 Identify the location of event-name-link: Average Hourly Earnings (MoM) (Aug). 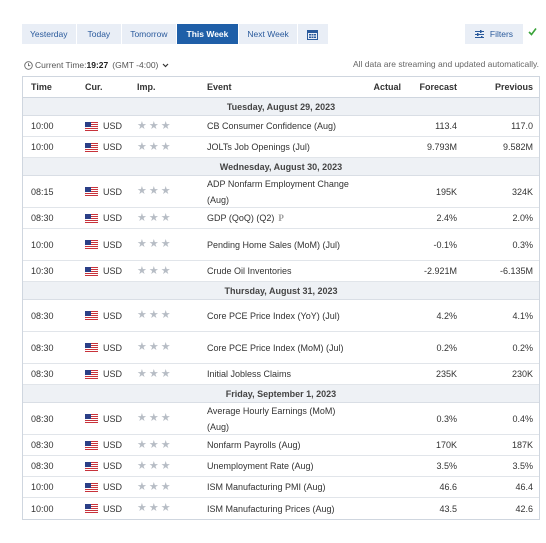
(271, 418).